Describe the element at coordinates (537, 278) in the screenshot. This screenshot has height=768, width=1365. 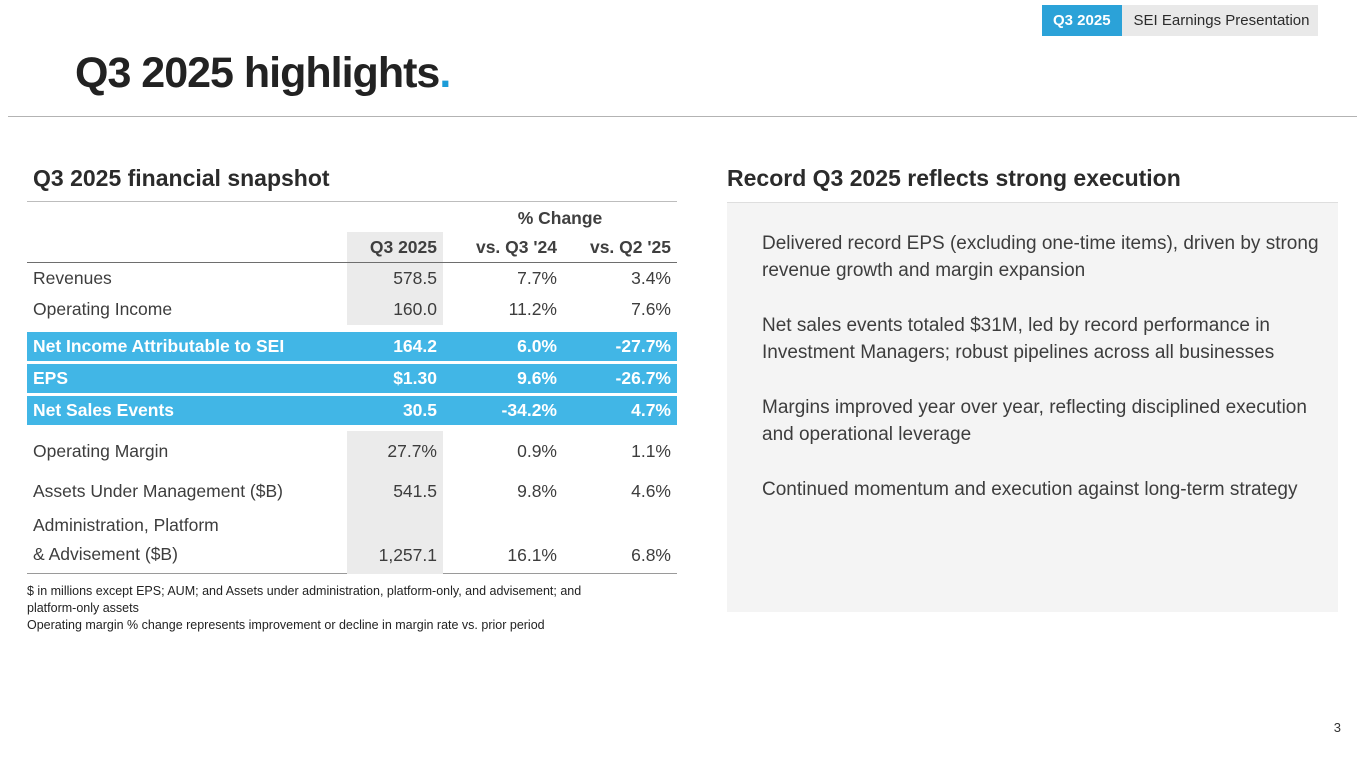
I see `cell-yoy: 7.7%` at that location.